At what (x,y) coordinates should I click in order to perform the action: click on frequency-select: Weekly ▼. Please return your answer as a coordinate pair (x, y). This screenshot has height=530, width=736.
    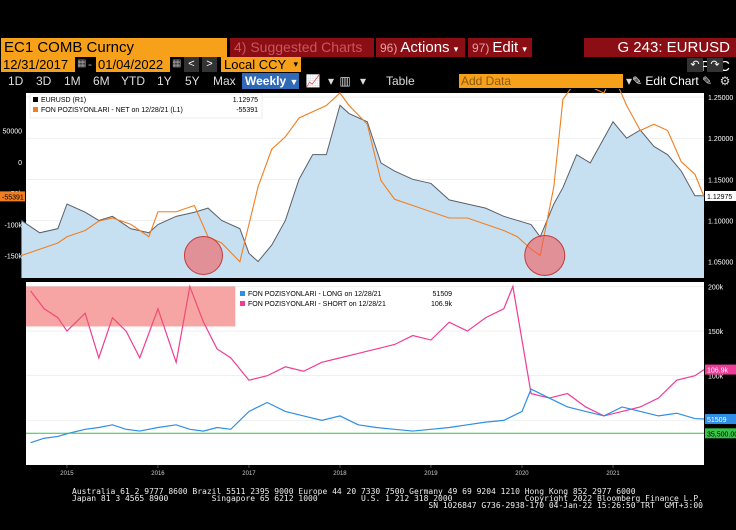
    Looking at the image, I should click on (270, 81).